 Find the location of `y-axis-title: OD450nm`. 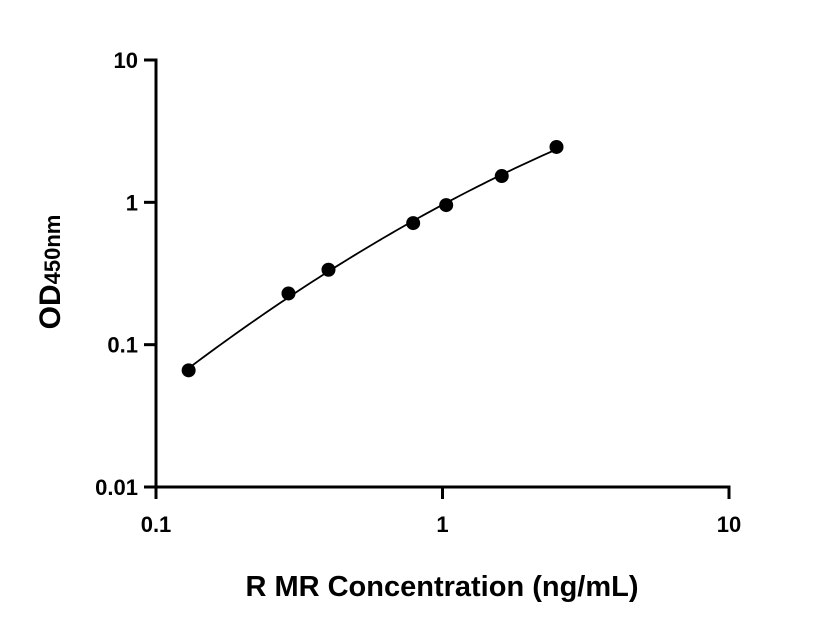

y-axis-title: OD450nm is located at coordinates (50, 272).